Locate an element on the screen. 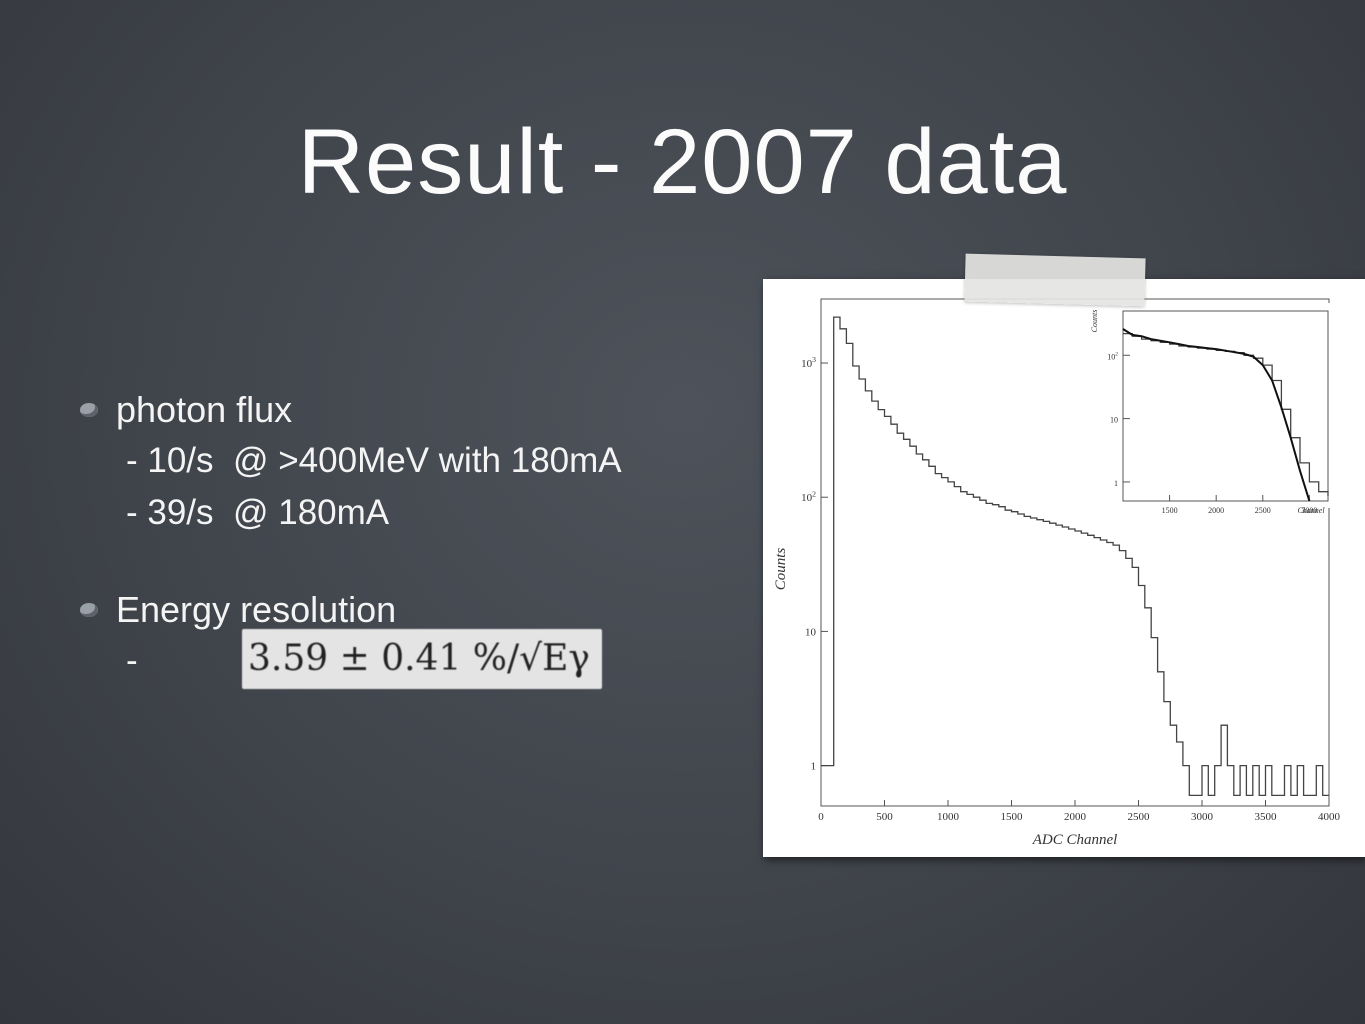 Image resolution: width=1365 pixels, height=1024 pixels. main-chart-x-tick-label: 0 is located at coordinates (821, 817).